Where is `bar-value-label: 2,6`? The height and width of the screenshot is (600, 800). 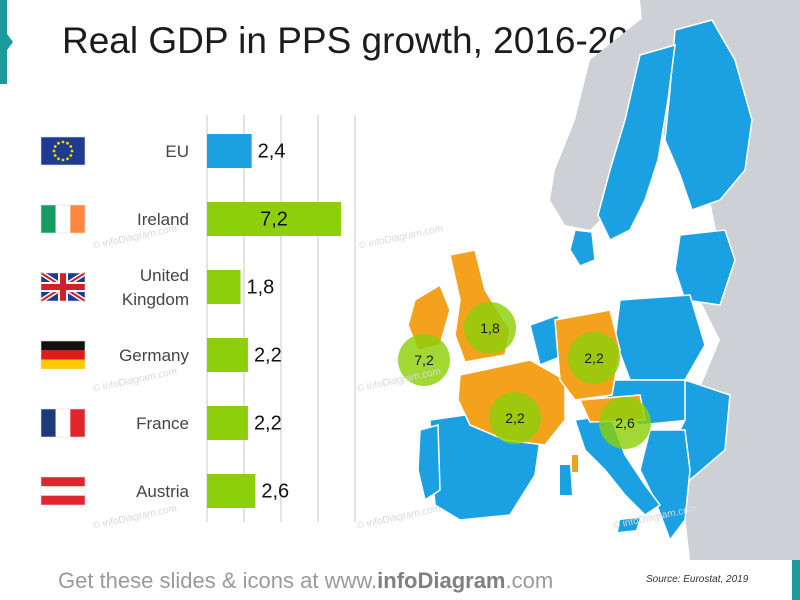
bar-value-label: 2,6 is located at coordinates (275, 491).